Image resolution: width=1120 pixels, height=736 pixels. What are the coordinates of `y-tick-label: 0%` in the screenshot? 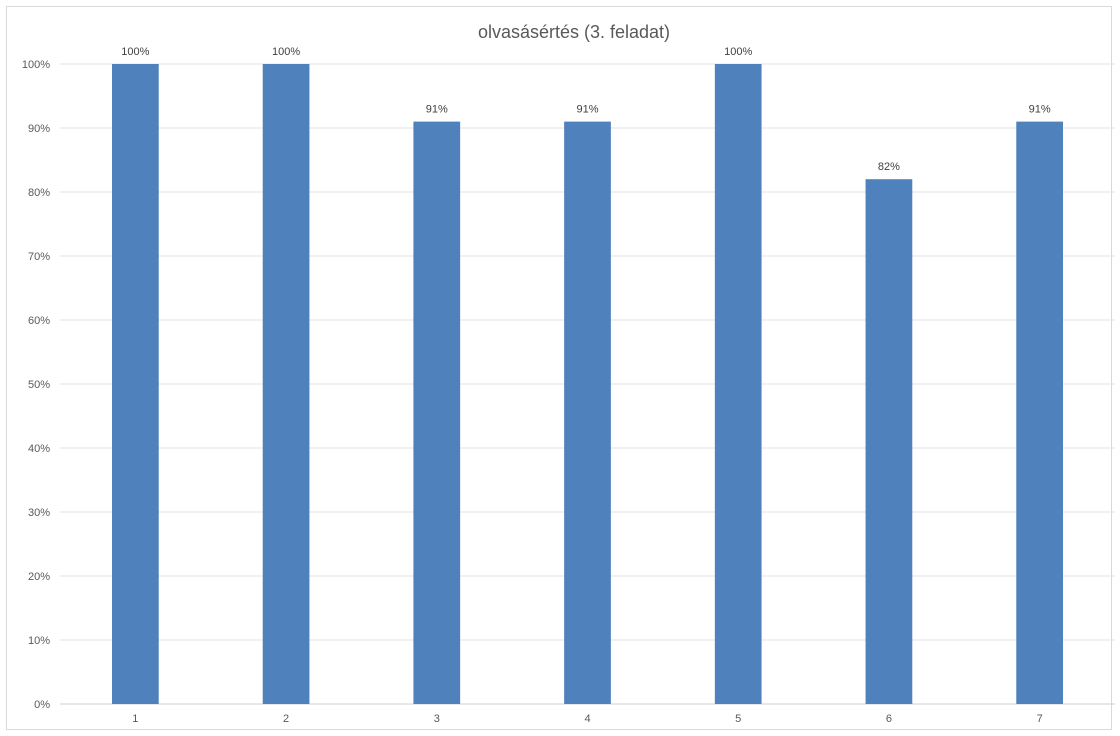 It's located at (42, 705).